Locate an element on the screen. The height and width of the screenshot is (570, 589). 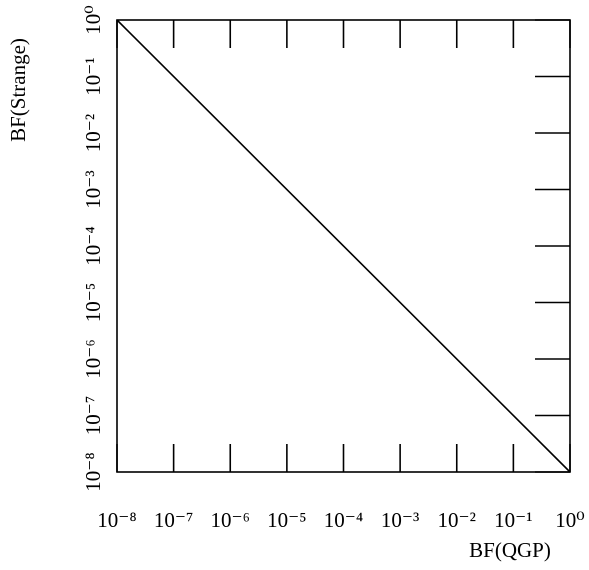
x-tick-label: 10⁻⁴ is located at coordinates (343, 520).